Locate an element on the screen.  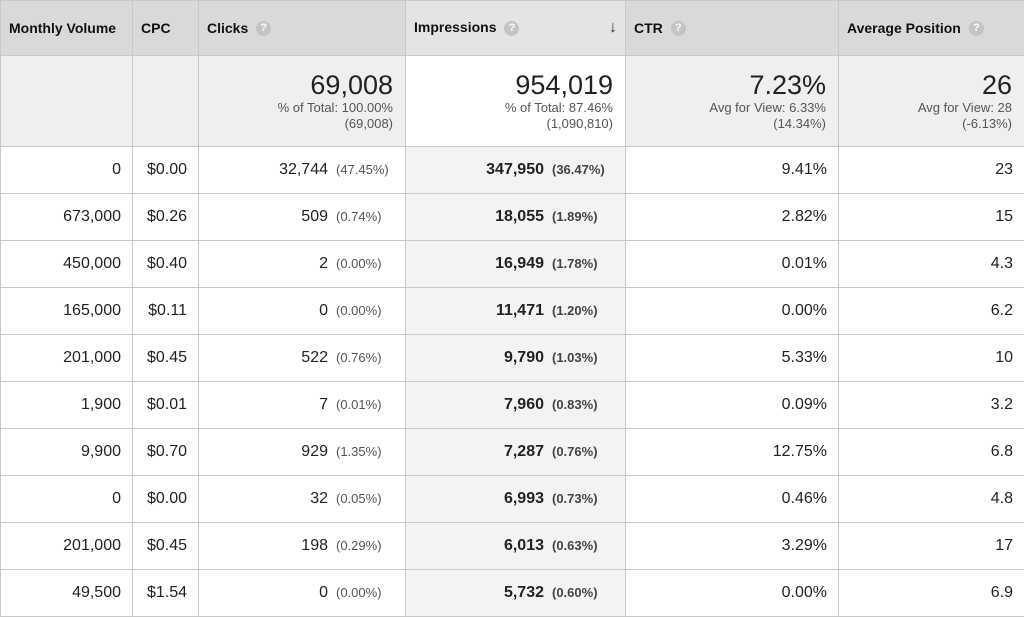
ctr-cell: 0.09% is located at coordinates (732, 405).